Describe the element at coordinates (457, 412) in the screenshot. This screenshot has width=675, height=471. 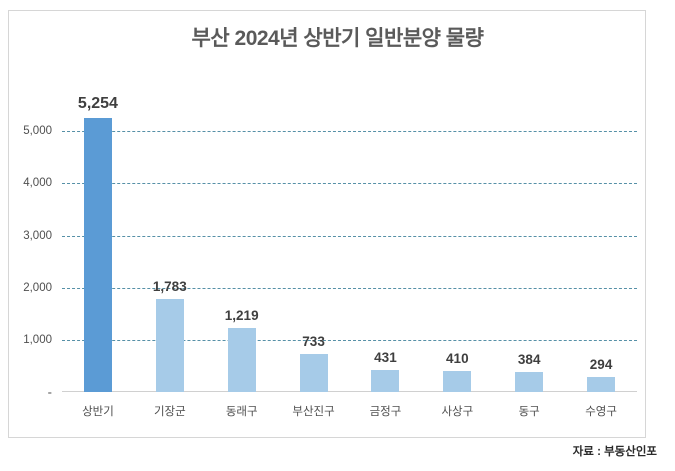
I see `x-axis-category-label: 사상구` at that location.